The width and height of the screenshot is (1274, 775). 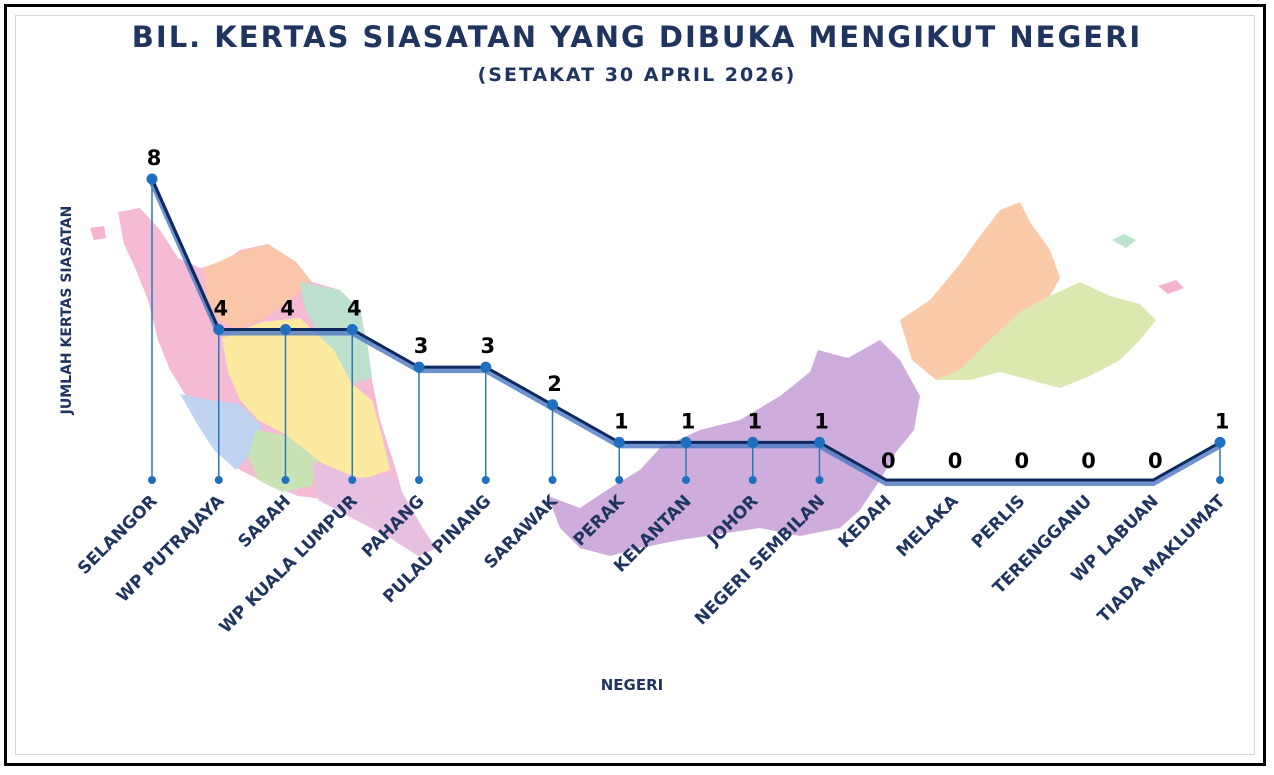 I want to click on x-axis-label: NEGERI, so click(x=632, y=685).